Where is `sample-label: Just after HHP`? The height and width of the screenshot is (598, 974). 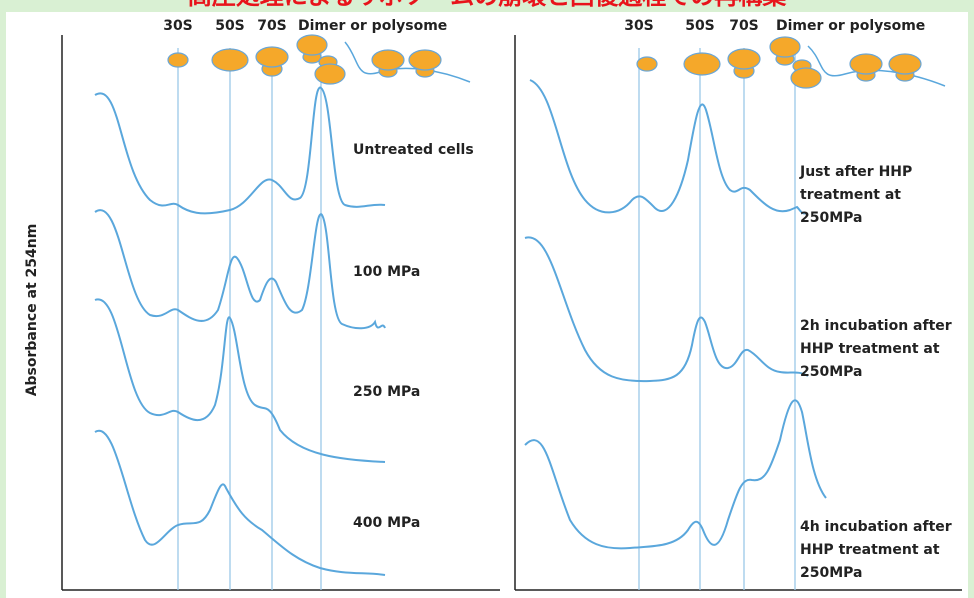
sample-label: Just after HHP is located at coordinates (855, 172).